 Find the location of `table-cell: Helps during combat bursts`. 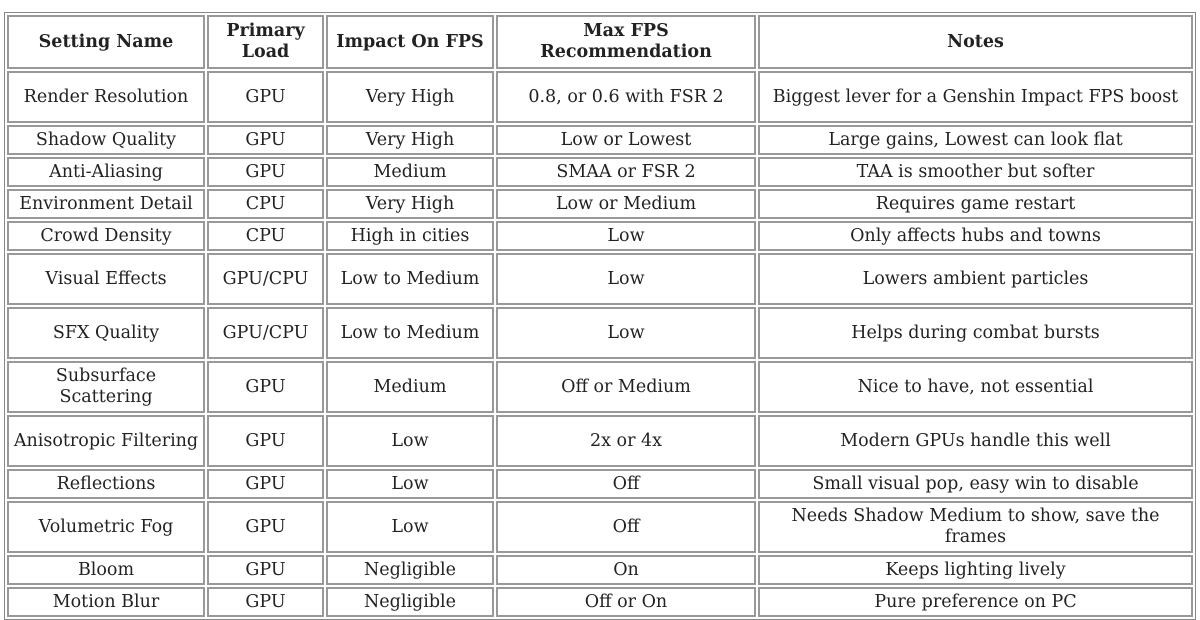

table-cell: Helps during combat bursts is located at coordinates (975, 333).